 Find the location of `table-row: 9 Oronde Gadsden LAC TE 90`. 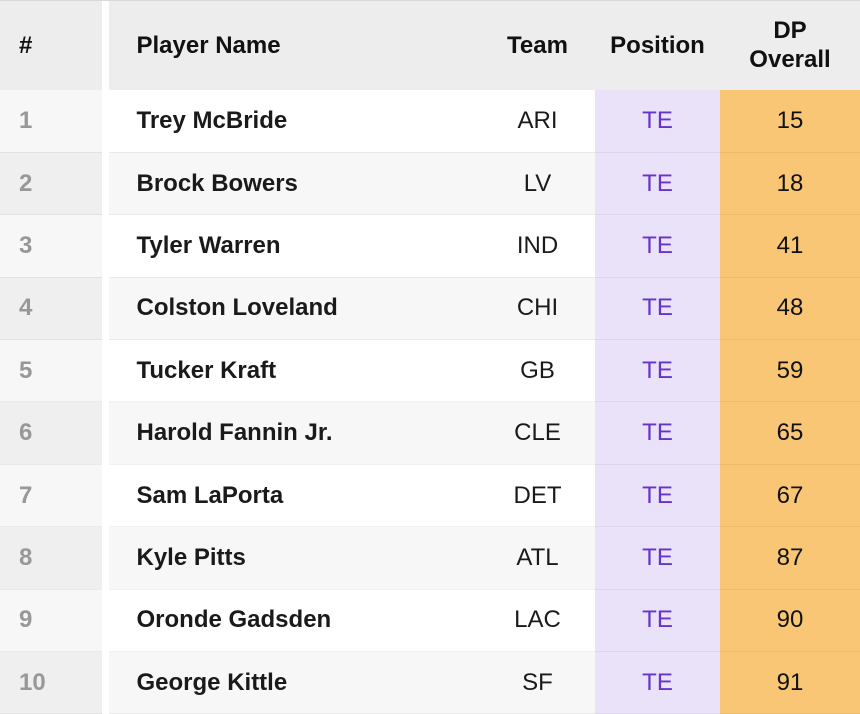

table-row: 9 Oronde Gadsden LAC TE 90 is located at coordinates (430, 621).